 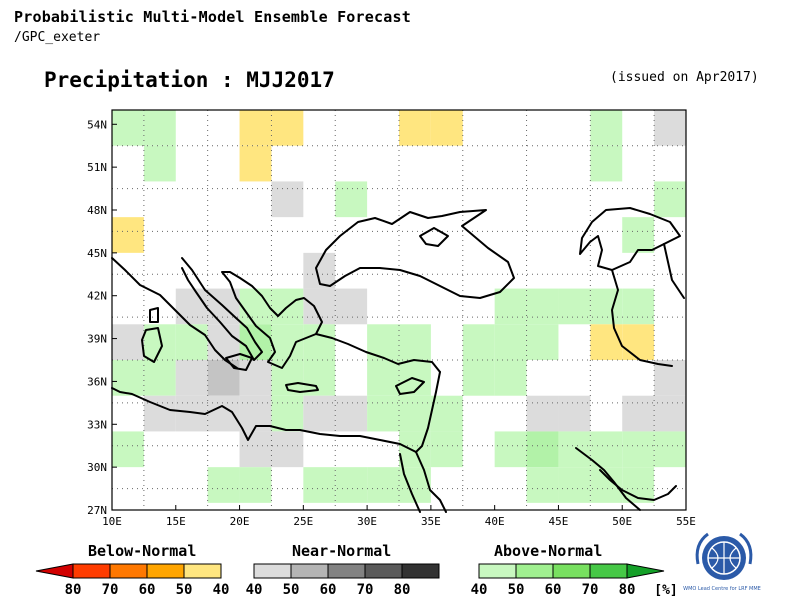 I want to click on coast-red-sea-west, so click(x=410, y=483).